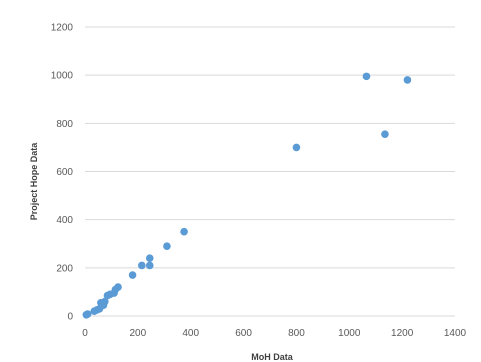 The width and height of the screenshot is (481, 362). What do you see at coordinates (64, 220) in the screenshot?
I see `y-tick-label: 400` at bounding box center [64, 220].